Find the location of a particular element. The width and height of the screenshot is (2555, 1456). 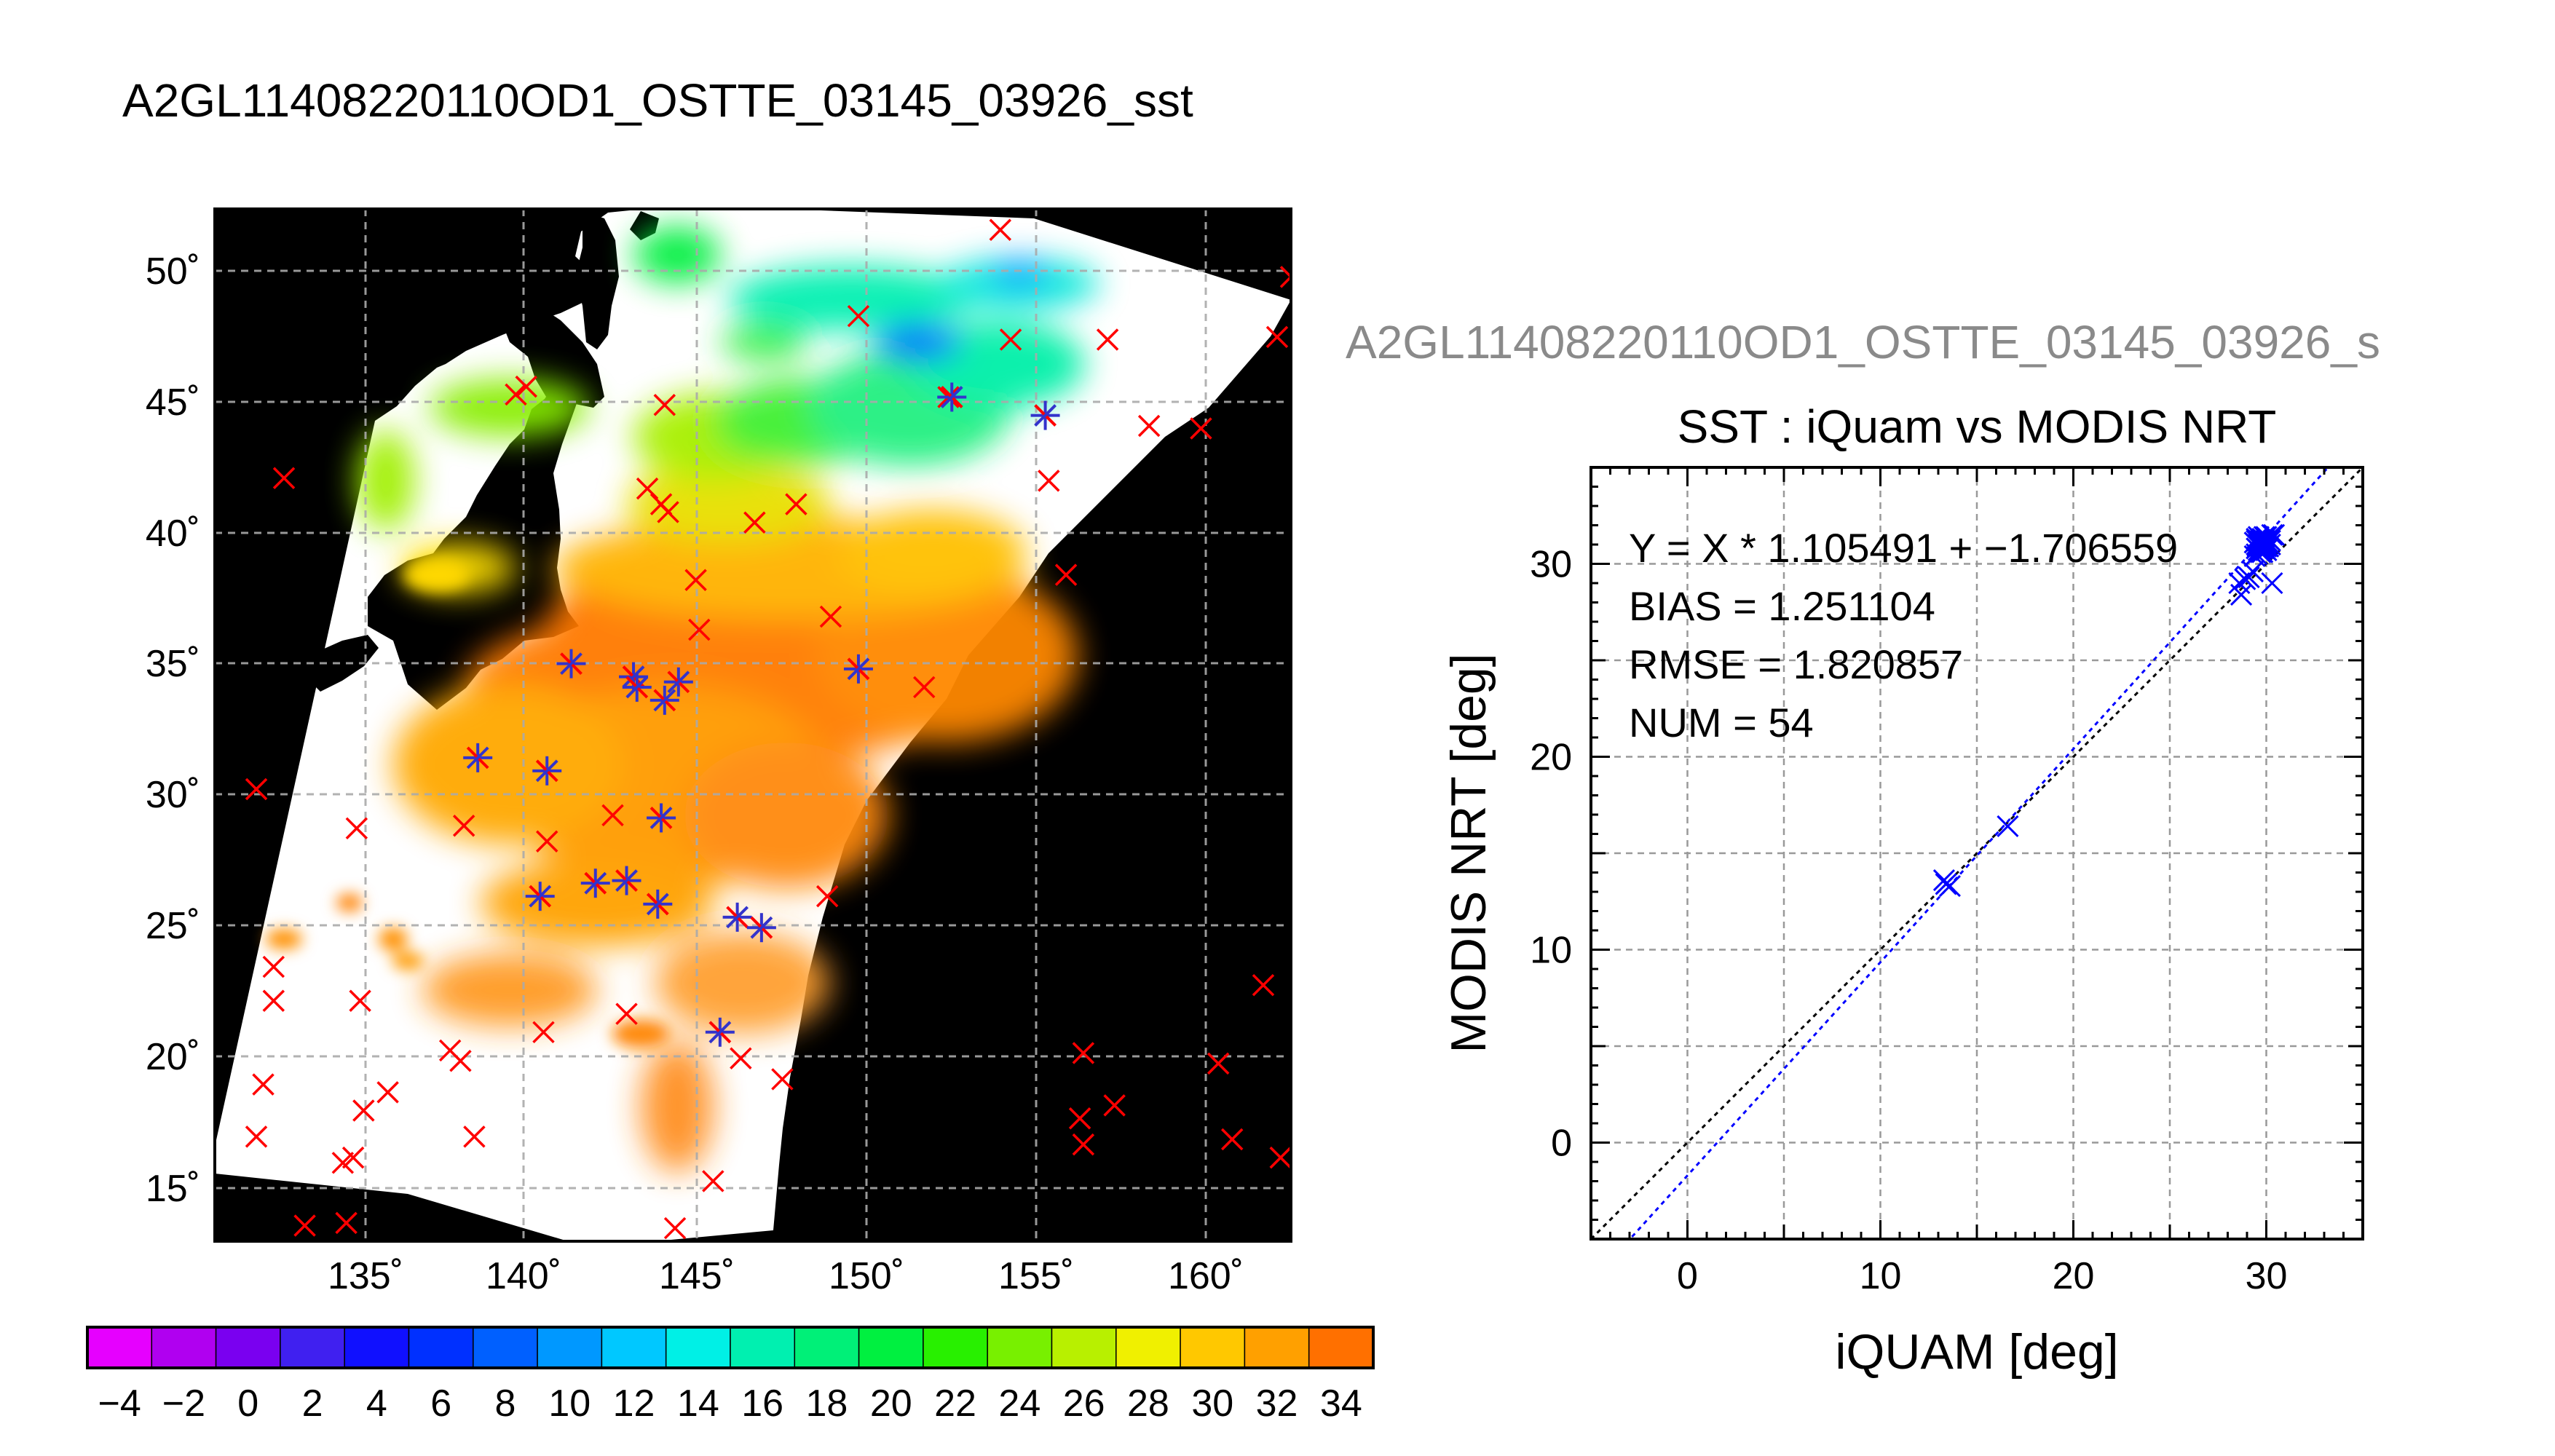

colorbar-tick-label: 14 is located at coordinates (698, 1403).